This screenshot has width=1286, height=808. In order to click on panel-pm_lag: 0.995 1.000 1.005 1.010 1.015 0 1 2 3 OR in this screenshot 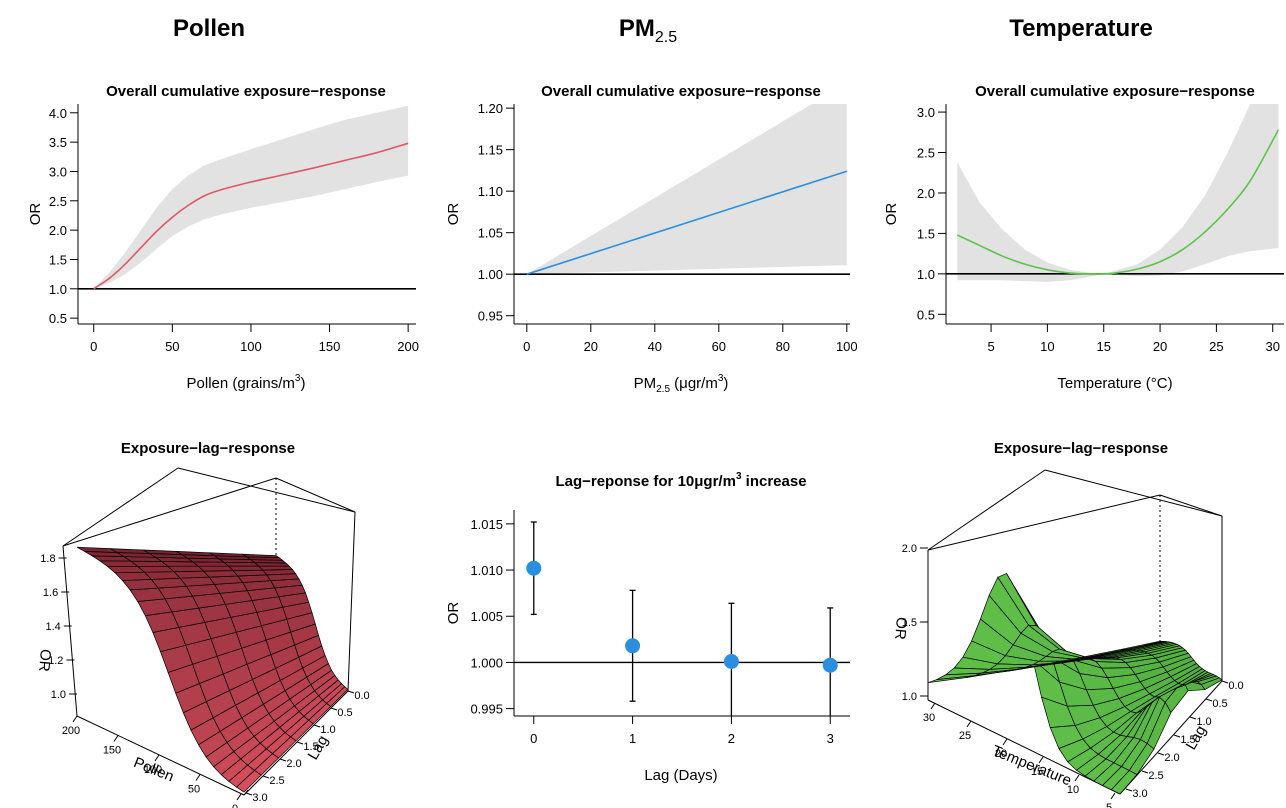, I will do `click(647, 628)`.